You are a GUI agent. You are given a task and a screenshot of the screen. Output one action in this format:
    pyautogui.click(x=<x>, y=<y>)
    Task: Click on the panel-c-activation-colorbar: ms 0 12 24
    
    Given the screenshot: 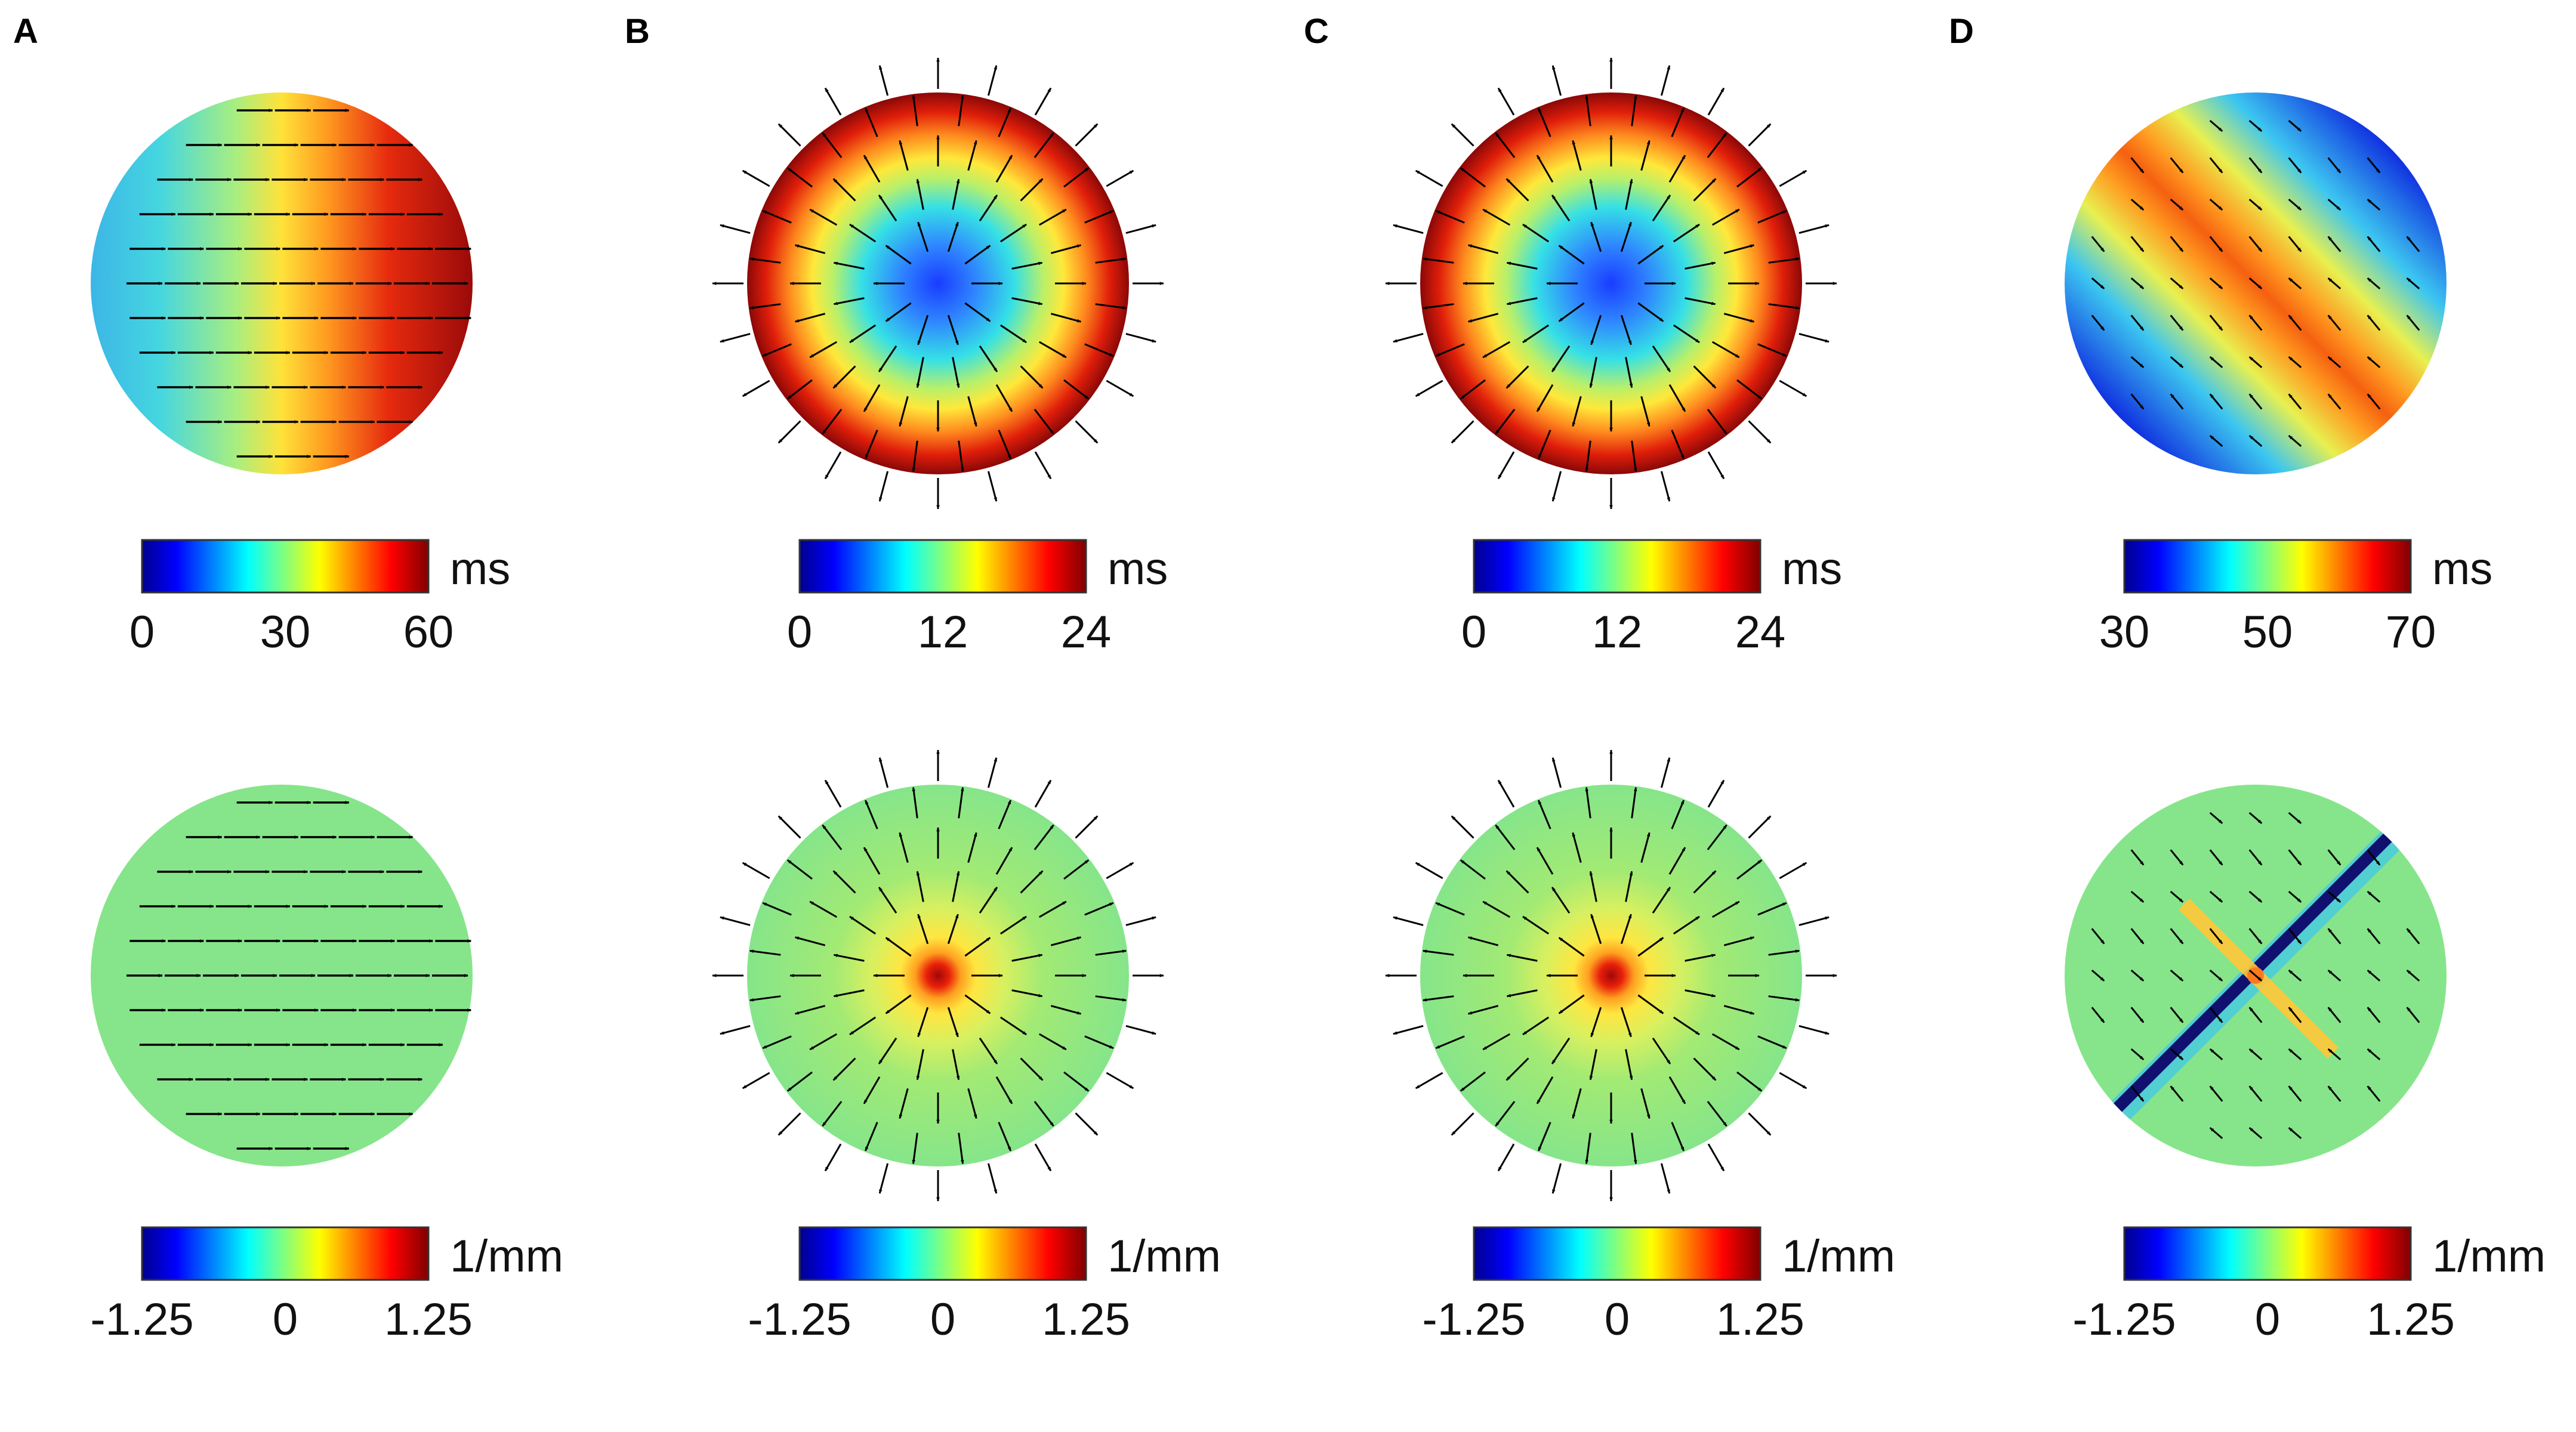 What is the action you would take?
    pyautogui.click(x=1651, y=598)
    